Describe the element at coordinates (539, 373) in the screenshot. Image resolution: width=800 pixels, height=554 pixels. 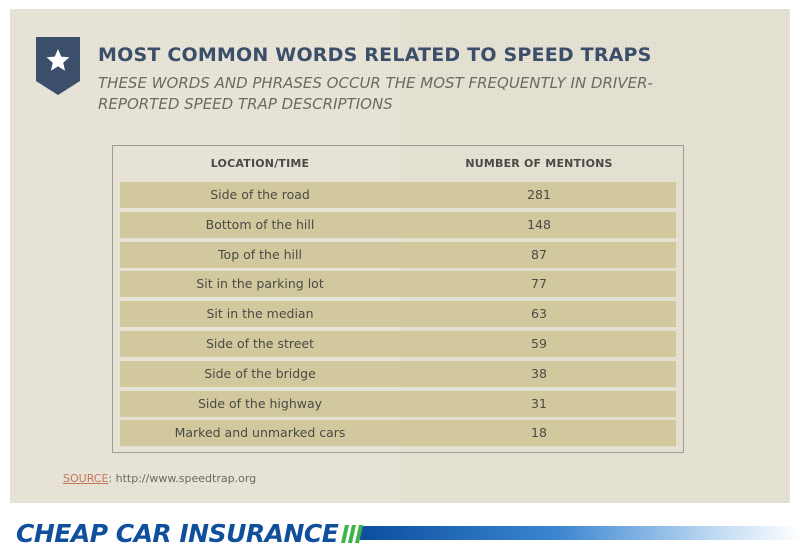
I see `mentions-cell: 38` at that location.